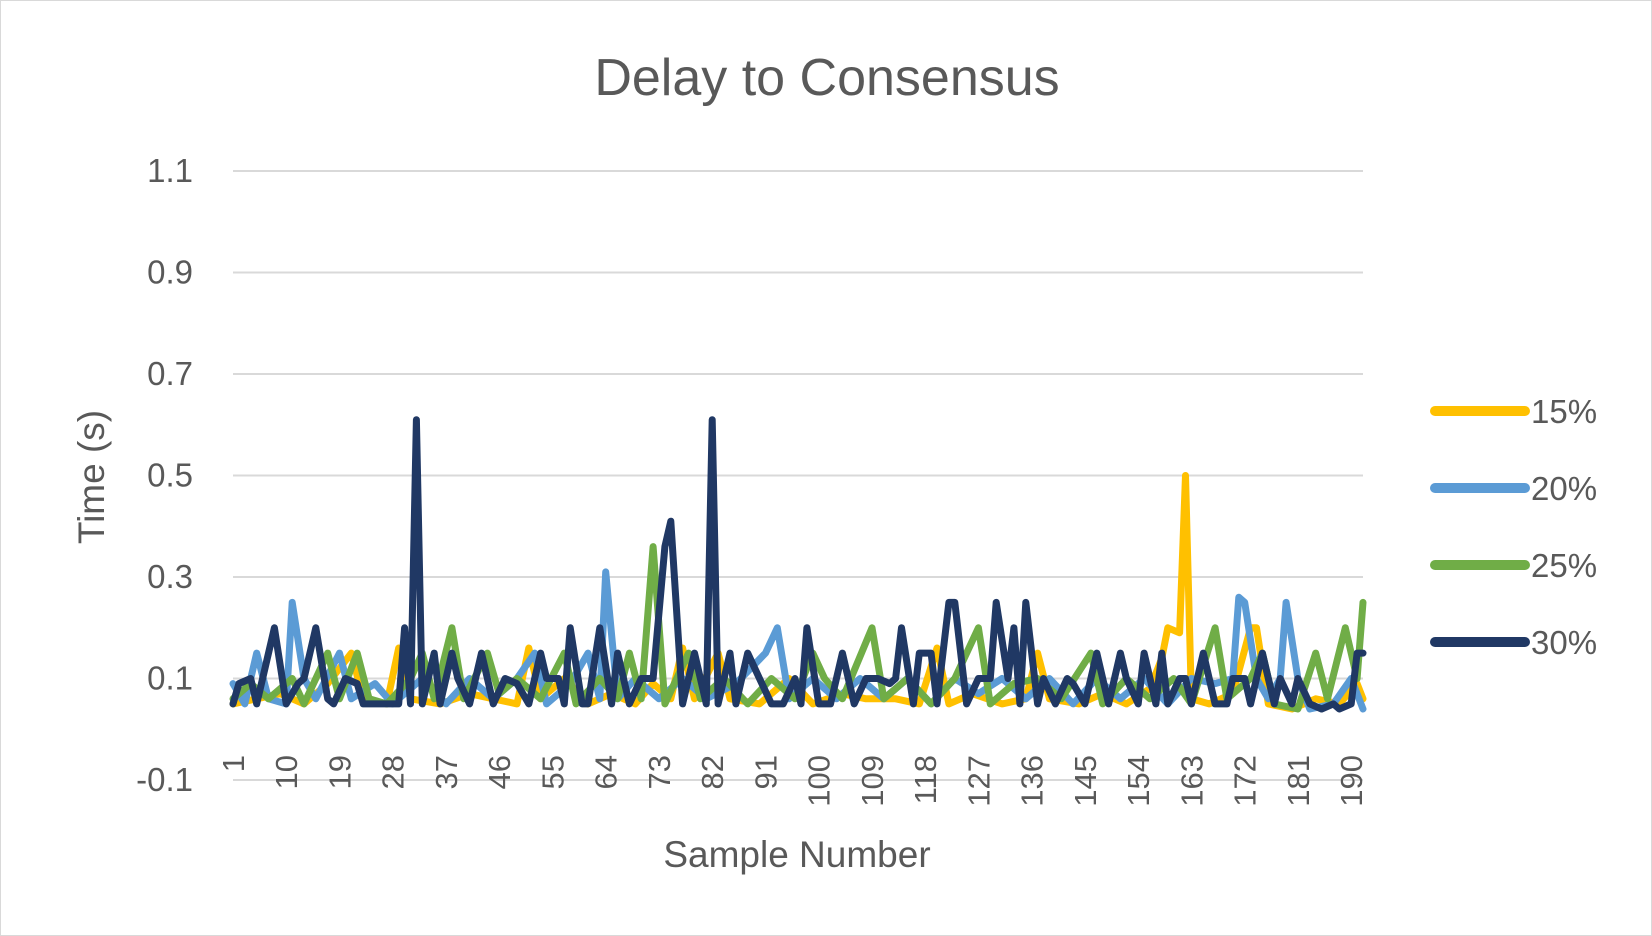 This screenshot has height=936, width=1652. What do you see at coordinates (819, 781) in the screenshot?
I see `x-tick-label: 100` at bounding box center [819, 781].